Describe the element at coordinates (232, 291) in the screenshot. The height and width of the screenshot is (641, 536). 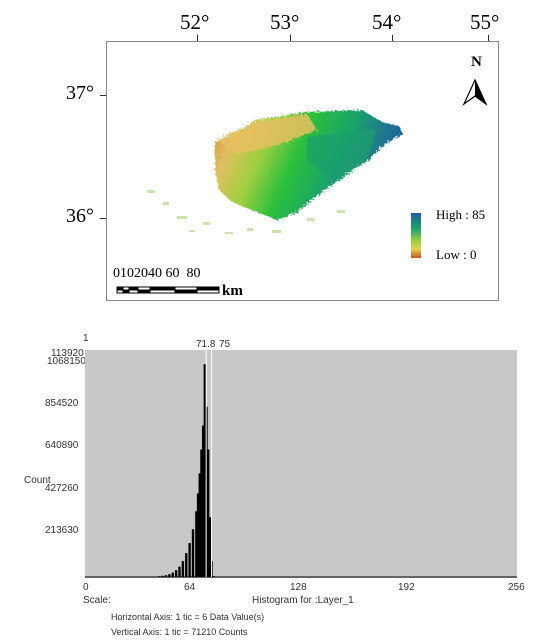
I see `scale-unit-label: km` at that location.